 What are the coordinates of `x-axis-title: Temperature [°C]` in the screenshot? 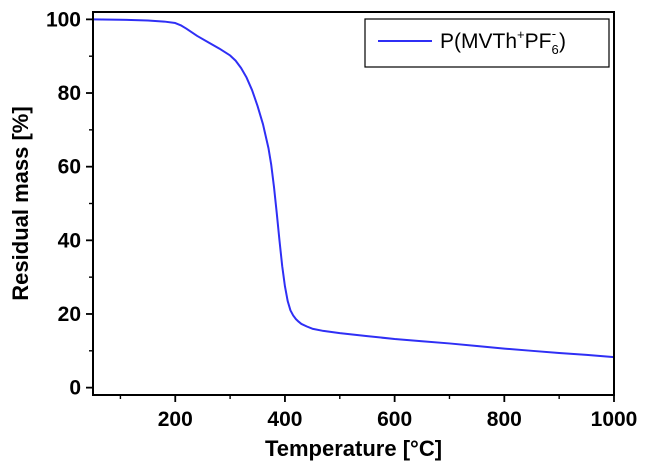 It's located at (353, 448).